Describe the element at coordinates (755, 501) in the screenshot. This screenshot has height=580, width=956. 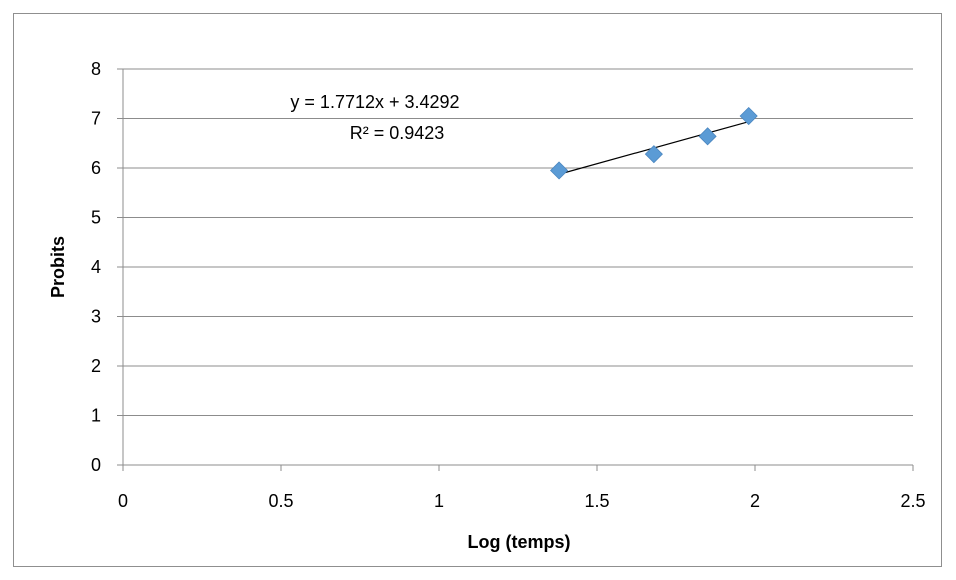
I see `x-tick-label: 2` at that location.